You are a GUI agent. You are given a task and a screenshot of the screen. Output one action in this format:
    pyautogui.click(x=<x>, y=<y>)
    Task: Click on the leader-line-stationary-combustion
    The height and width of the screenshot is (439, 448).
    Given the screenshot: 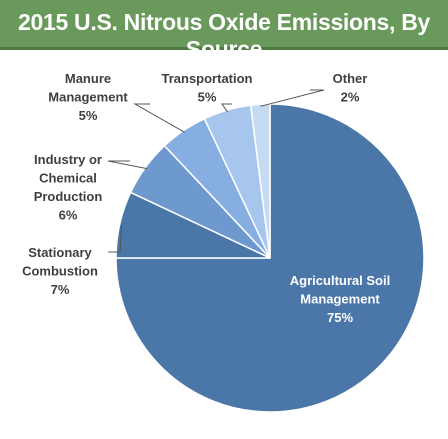 What is the action you would take?
    pyautogui.click(x=115, y=238)
    